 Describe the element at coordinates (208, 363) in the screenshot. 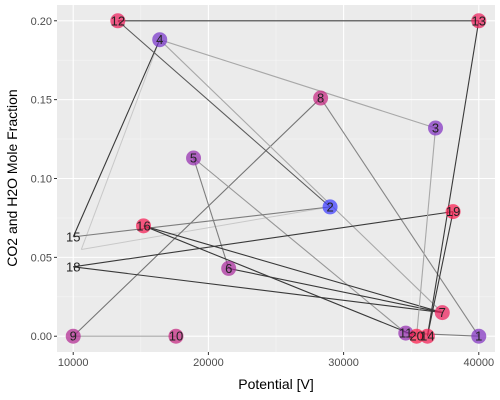

I see `x-tick-label: 20000` at that location.